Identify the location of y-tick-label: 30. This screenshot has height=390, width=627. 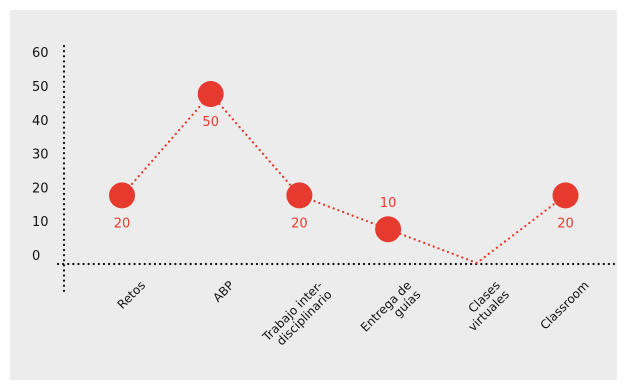
(40, 155).